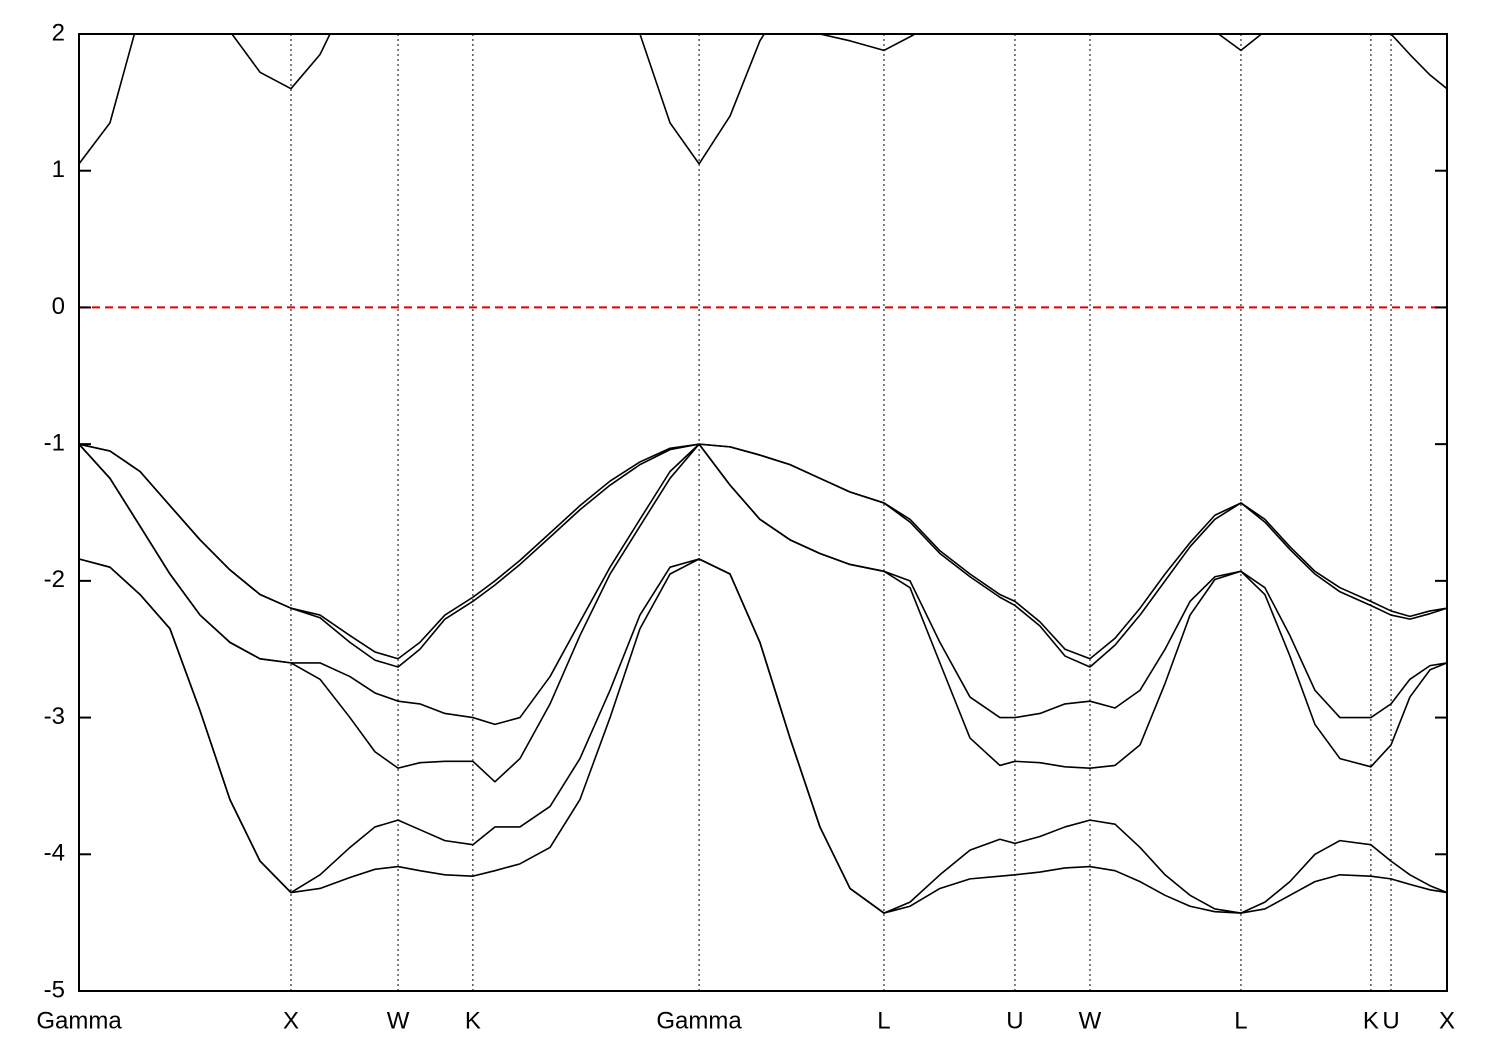  I want to click on y-tick-label: 1, so click(58, 169).